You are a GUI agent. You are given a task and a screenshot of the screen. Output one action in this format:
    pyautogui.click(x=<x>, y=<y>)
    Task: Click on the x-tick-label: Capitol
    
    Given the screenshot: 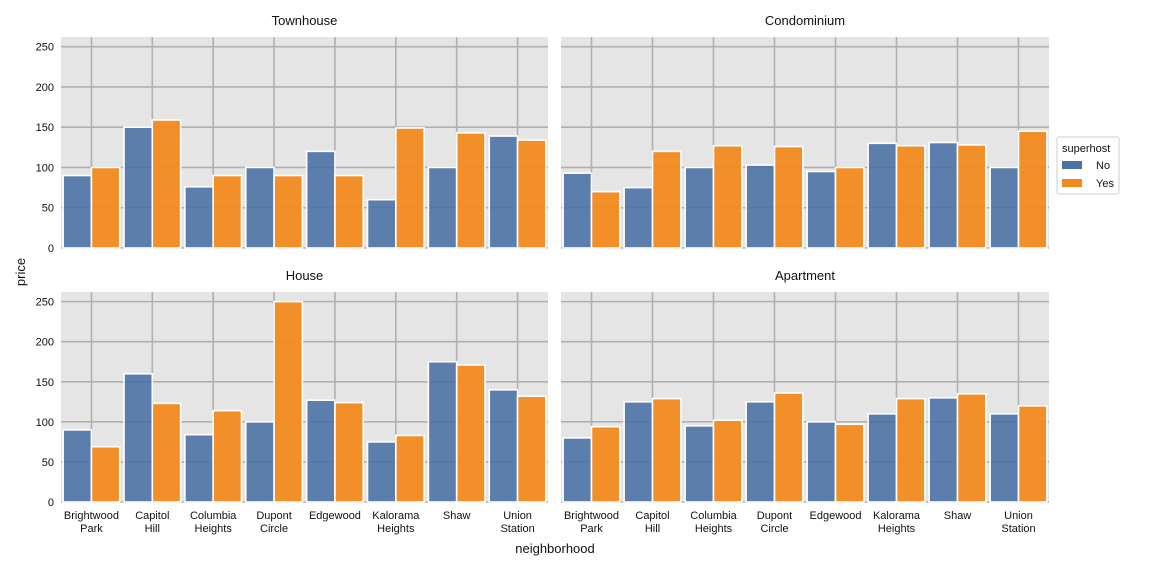 What is the action you would take?
    pyautogui.click(x=152, y=516)
    